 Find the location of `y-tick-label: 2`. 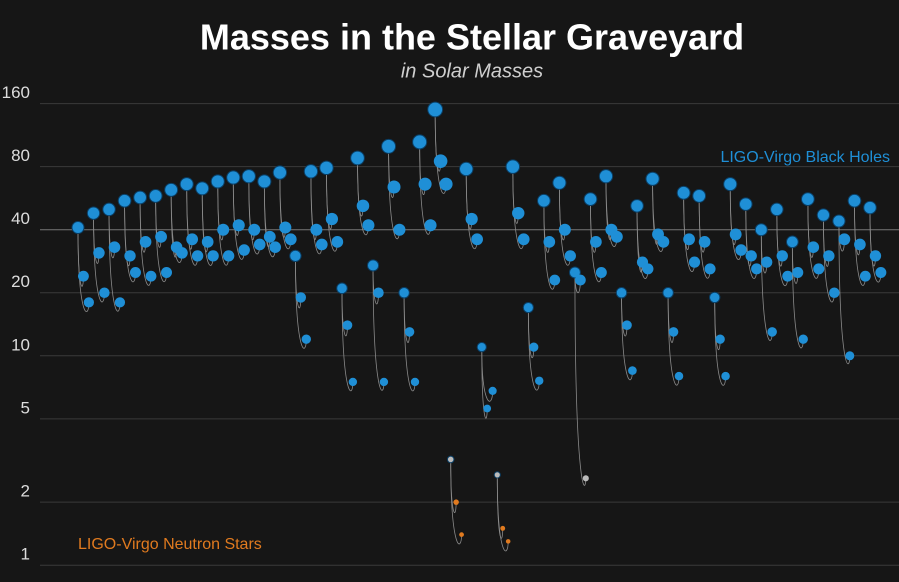

y-tick-label: 2 is located at coordinates (25, 491).